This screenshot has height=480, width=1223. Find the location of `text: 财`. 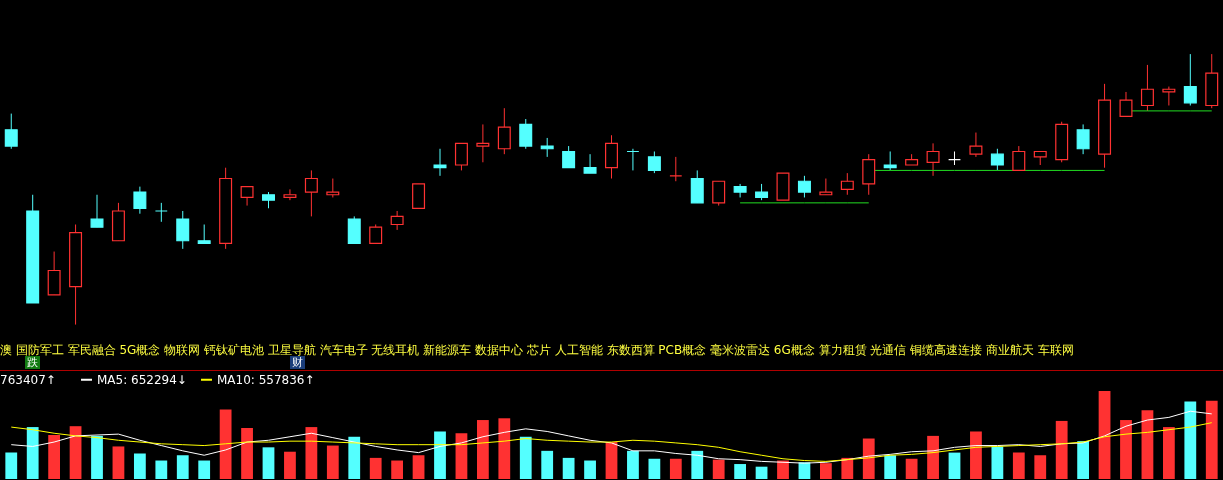

text: 财 is located at coordinates (297, 362).